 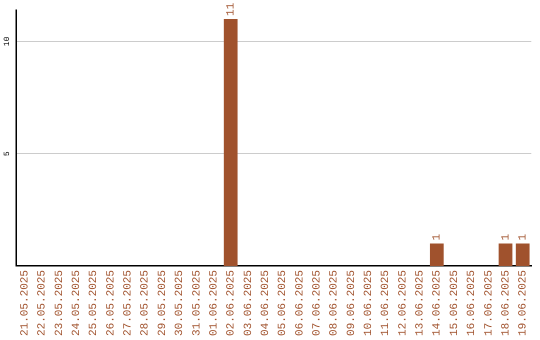 I want to click on x-tick-label: 03.06.2025, so click(x=248, y=303).